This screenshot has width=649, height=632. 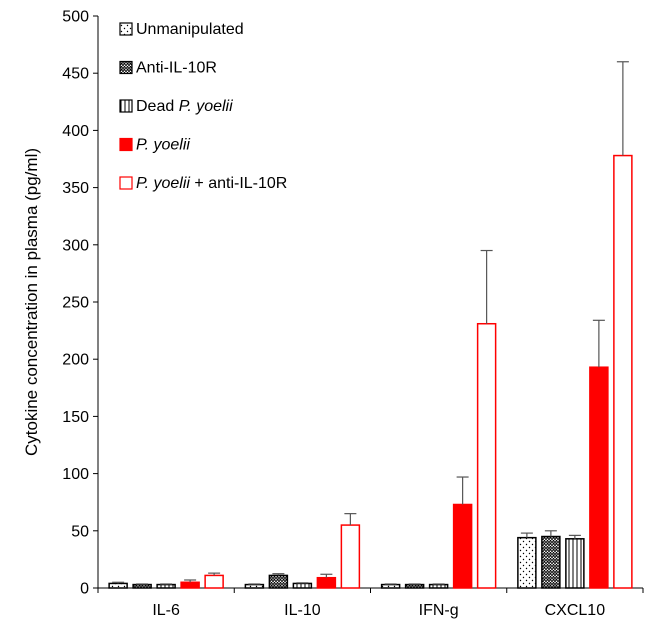 I want to click on y-tick-label: 350, so click(x=75, y=188).